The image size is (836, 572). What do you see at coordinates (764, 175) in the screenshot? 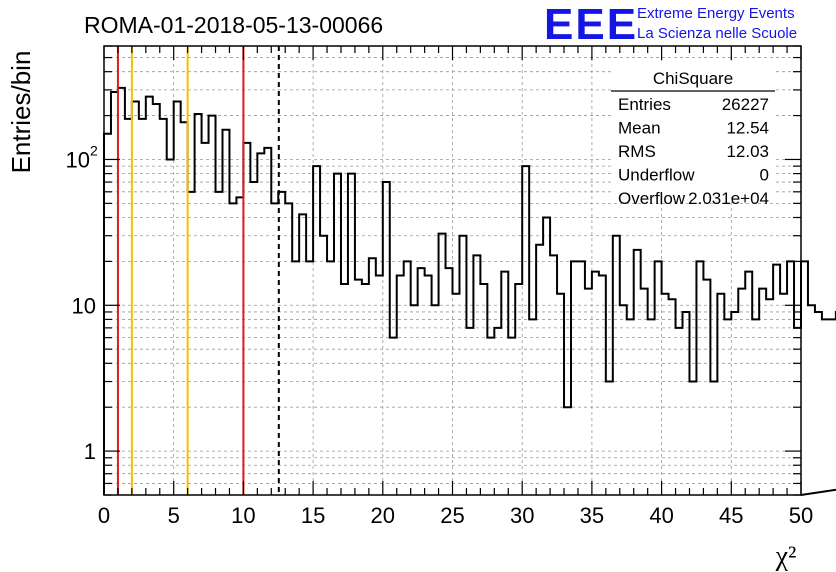
I see `stats-row-value: 0` at bounding box center [764, 175].